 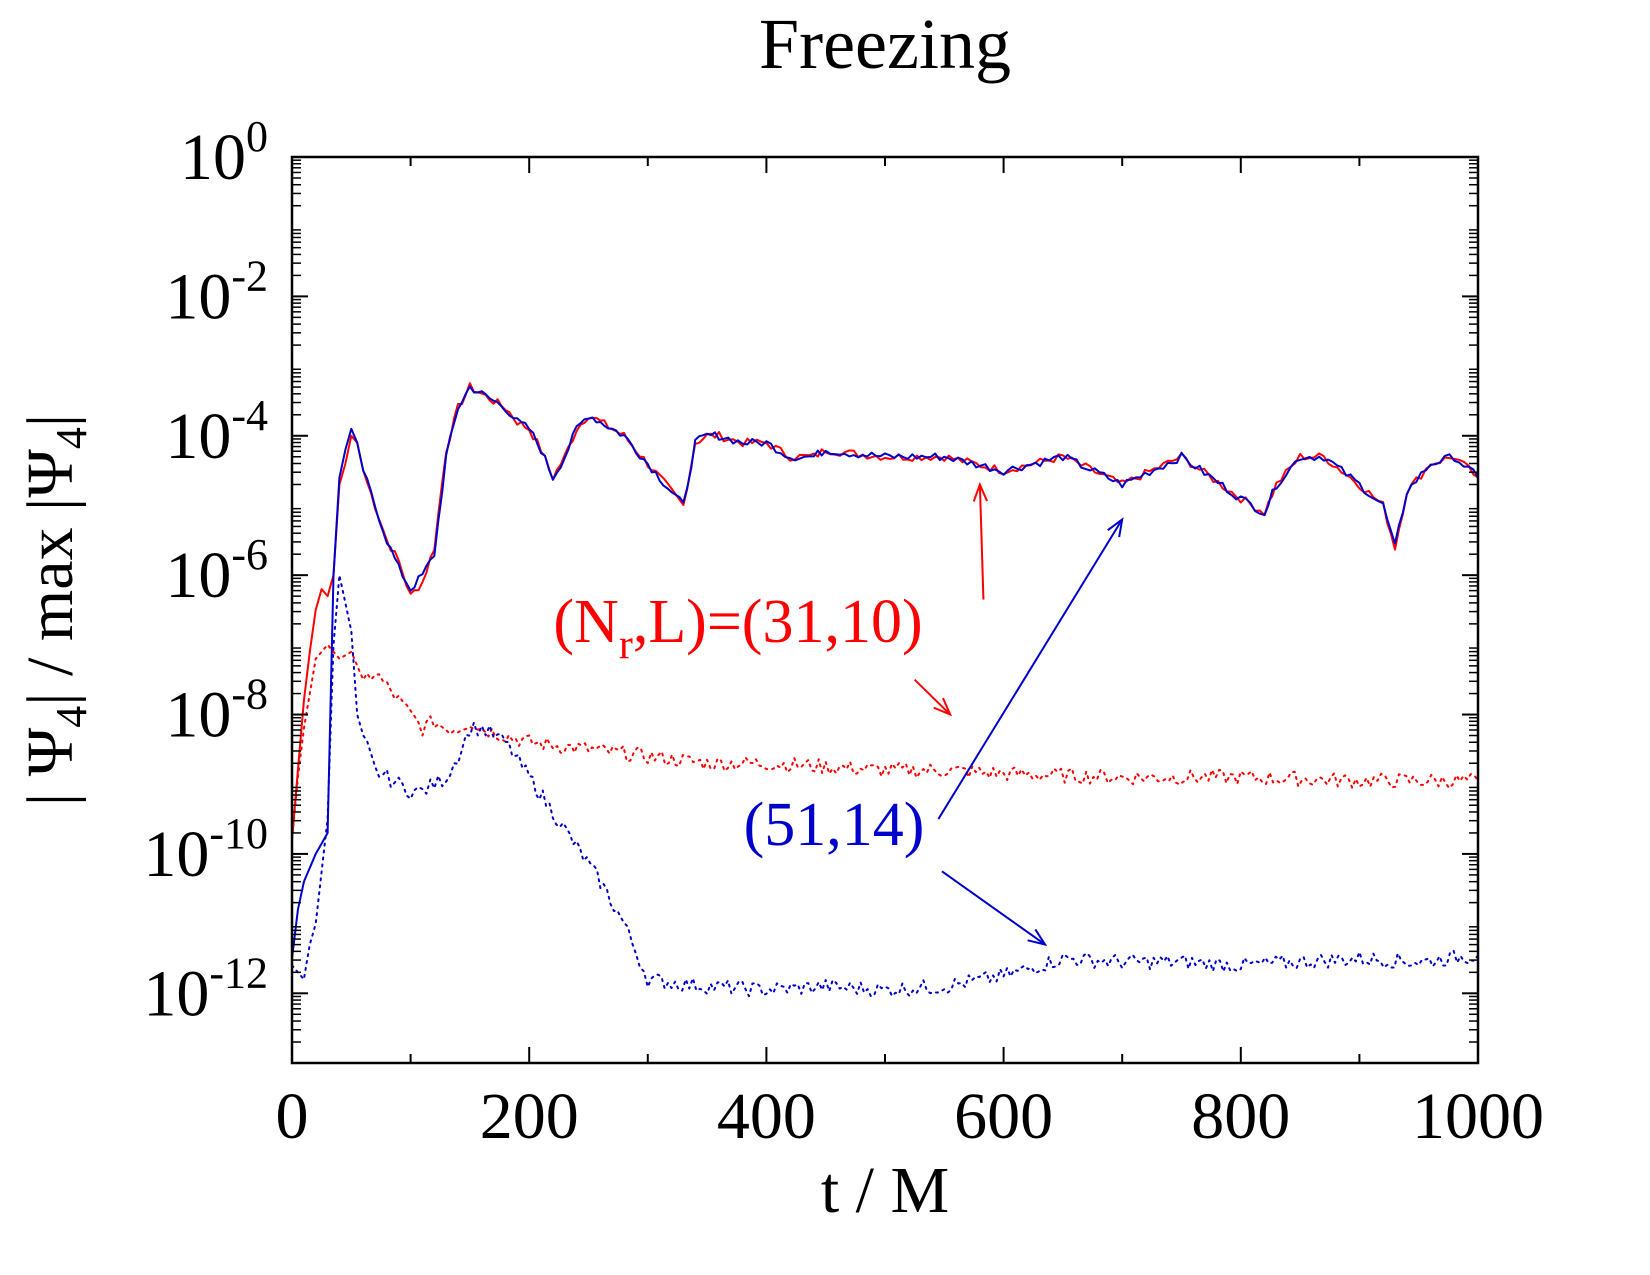 What do you see at coordinates (834, 825) in the screenshot?
I see `annotation-label-51-14: (51,14)` at bounding box center [834, 825].